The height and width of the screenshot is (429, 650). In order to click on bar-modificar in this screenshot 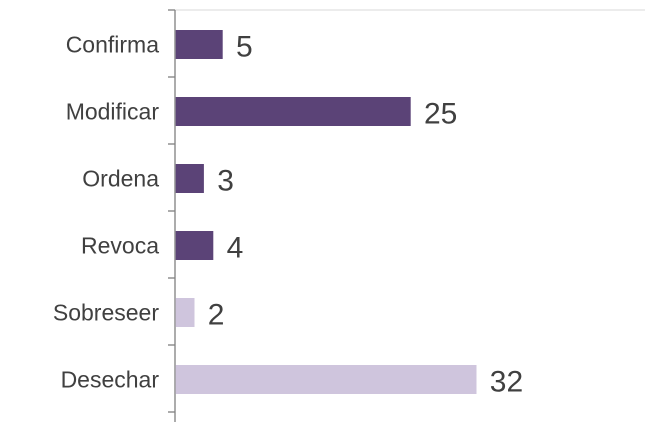, I will do `click(293, 111)`.